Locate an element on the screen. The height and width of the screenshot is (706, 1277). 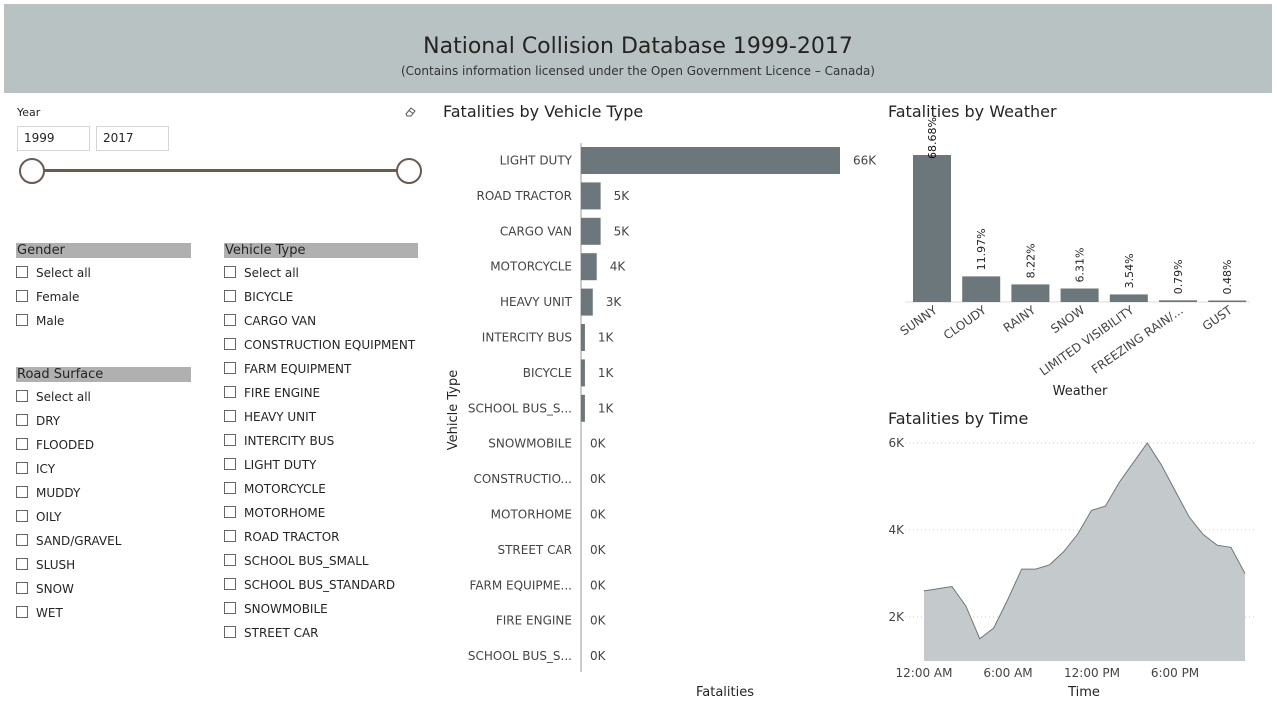
year-slider-start-handle is located at coordinates (32, 171).